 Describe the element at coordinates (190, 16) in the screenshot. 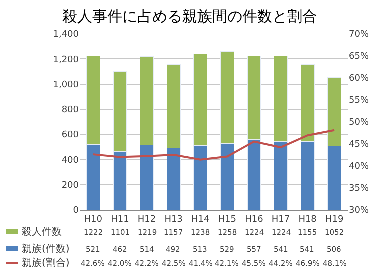

I see `chart-title: 殺人事件に占める親族間の件数と割合` at that location.